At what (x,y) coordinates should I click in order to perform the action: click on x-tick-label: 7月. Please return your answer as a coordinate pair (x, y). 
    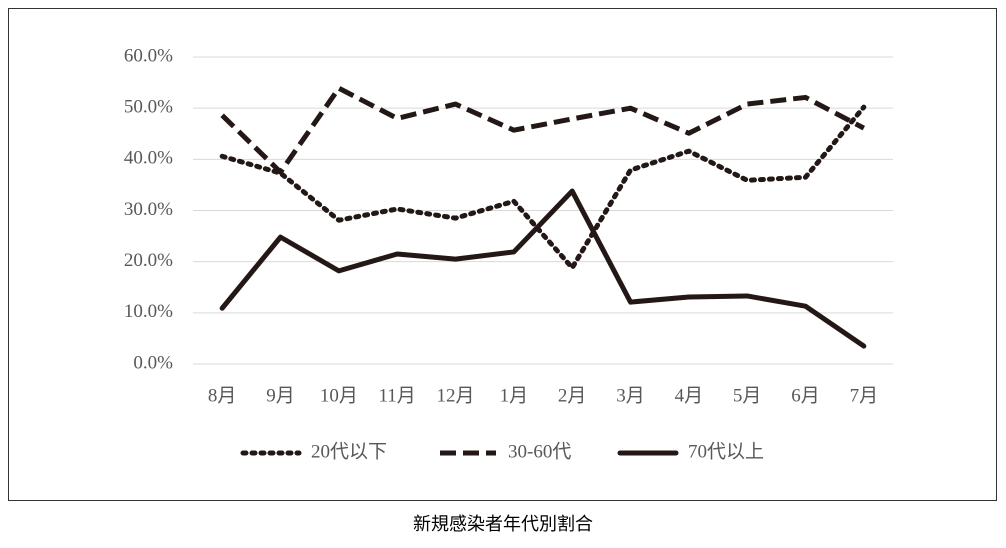
    Looking at the image, I should click on (864, 395).